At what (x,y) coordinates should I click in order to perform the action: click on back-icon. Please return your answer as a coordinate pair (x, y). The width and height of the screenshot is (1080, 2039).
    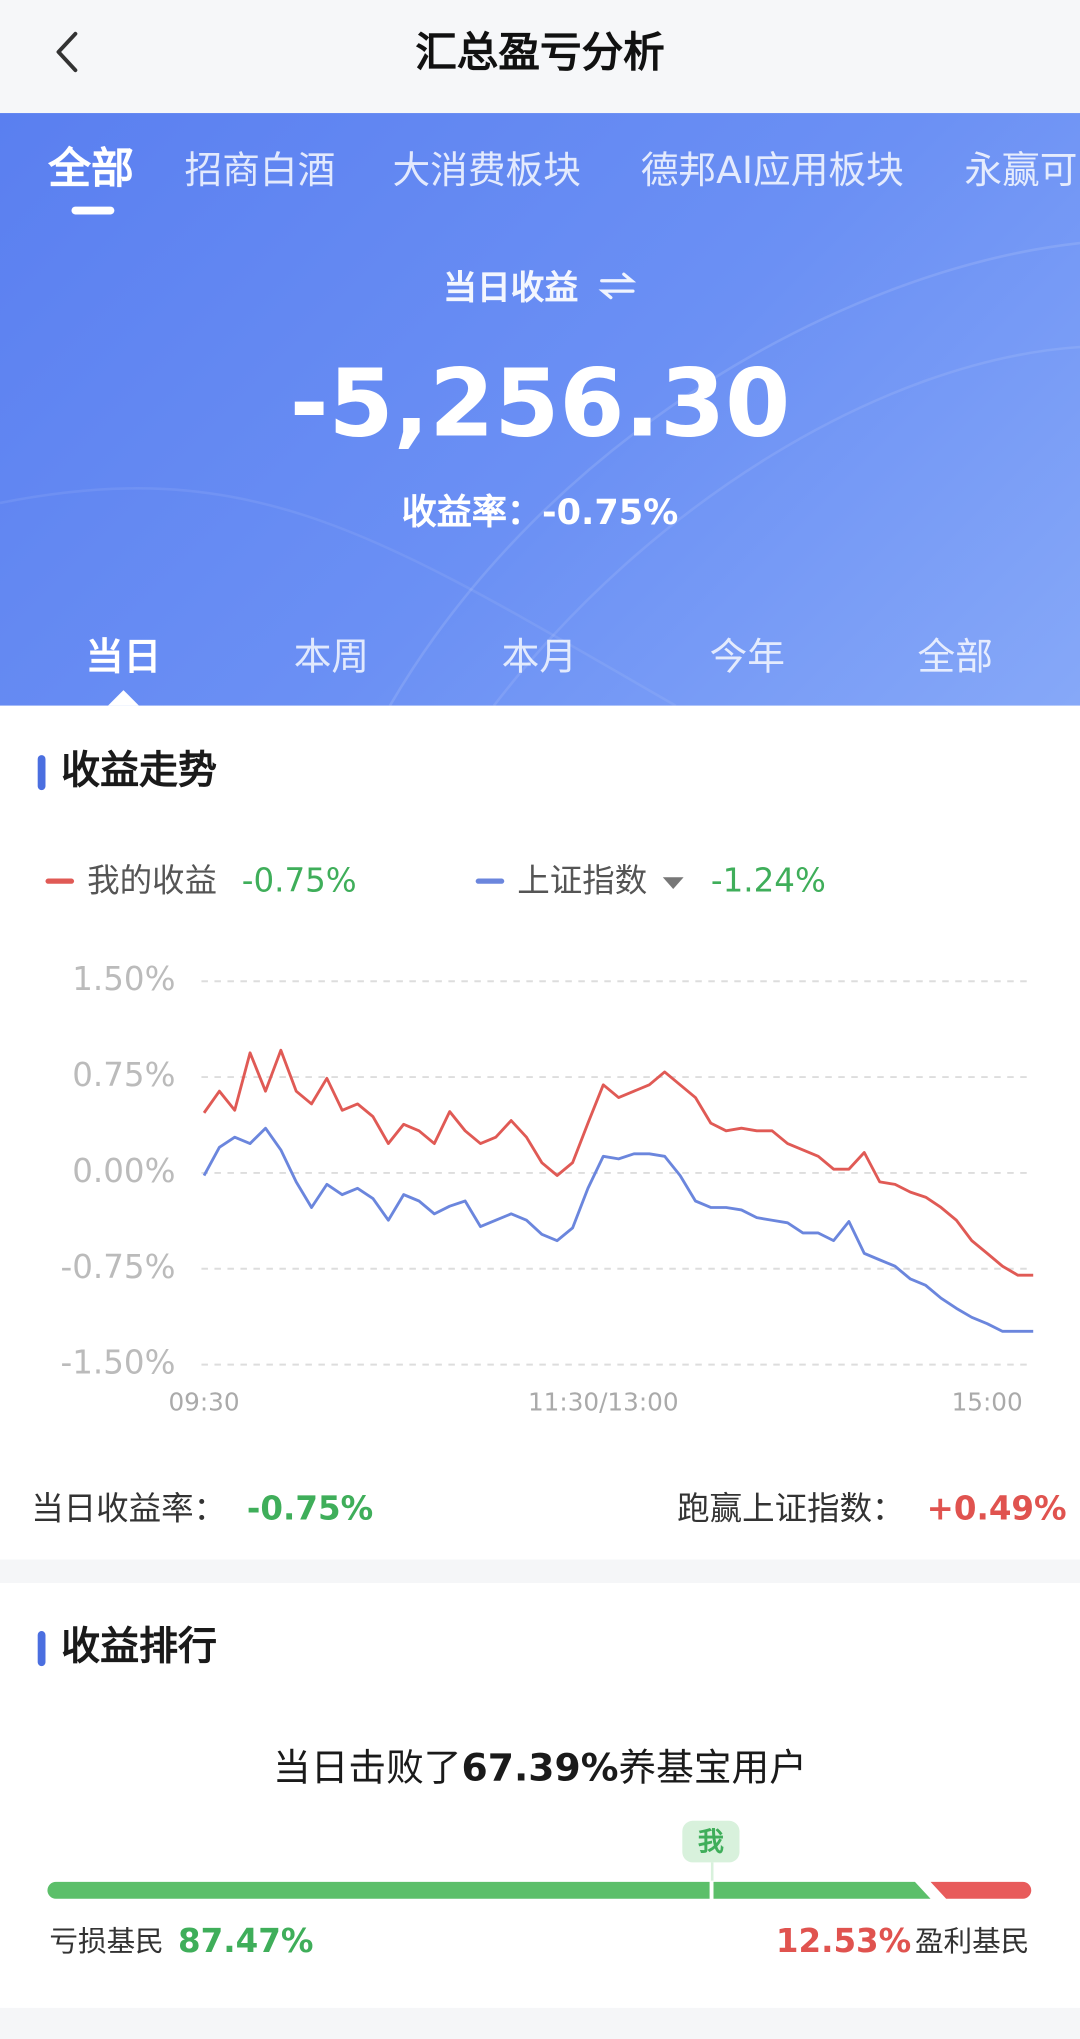
    Looking at the image, I should click on (67, 52).